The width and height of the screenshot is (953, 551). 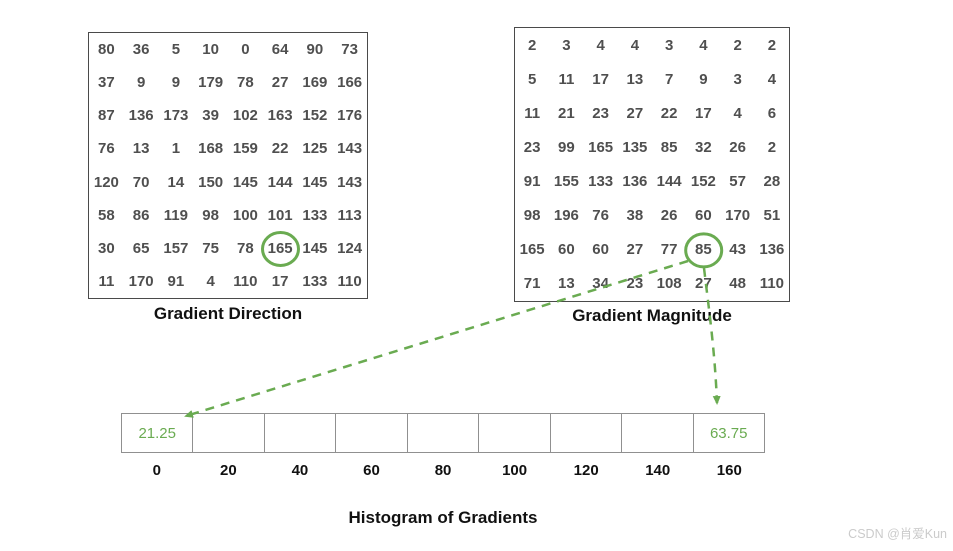 I want to click on matrix-cell: 34, so click(x=600, y=284).